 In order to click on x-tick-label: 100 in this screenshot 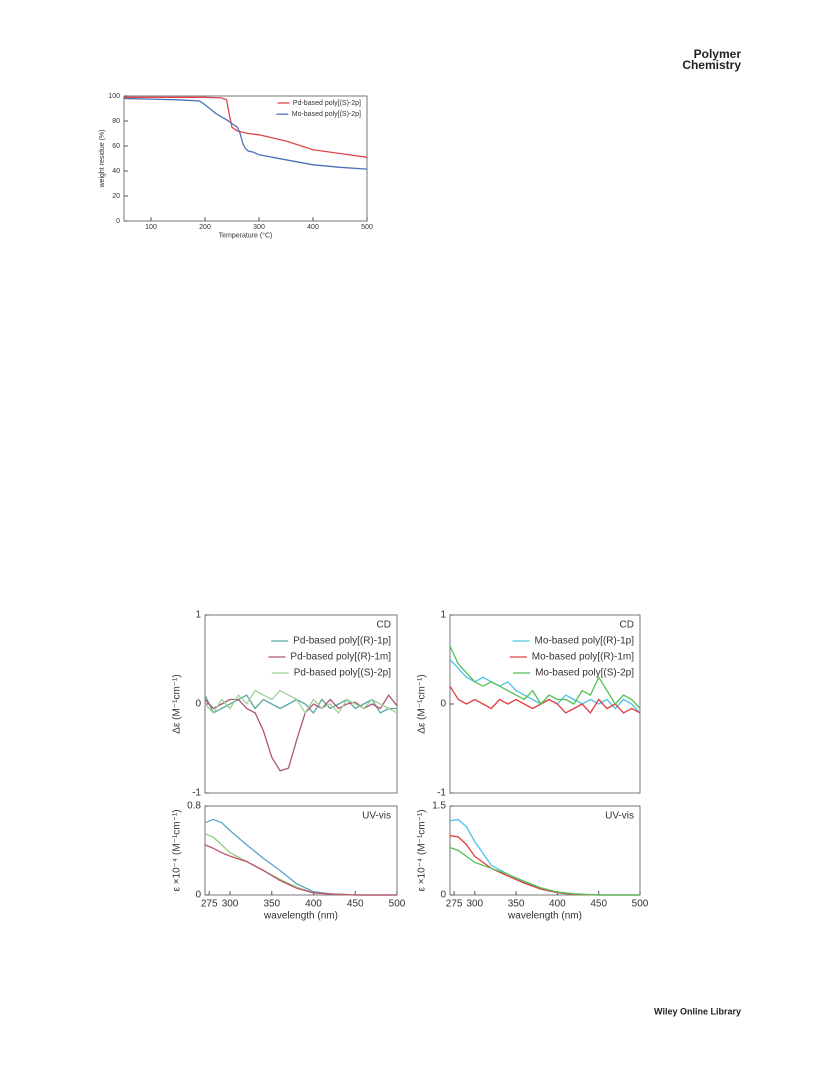, I will do `click(151, 227)`.